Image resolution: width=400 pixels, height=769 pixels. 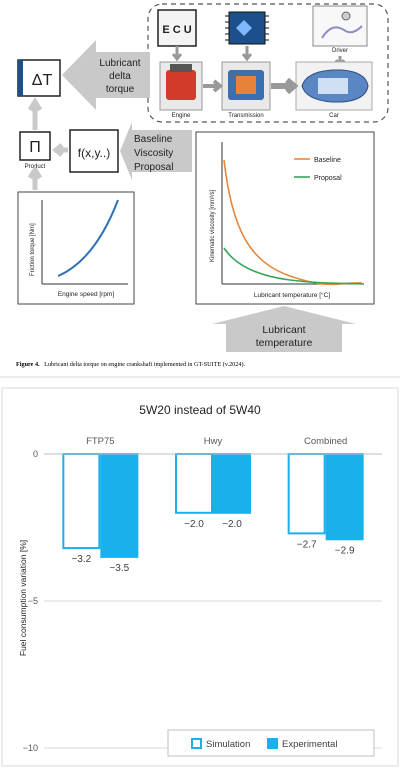 I want to click on transmission-label: Transmission, so click(x=245, y=116).